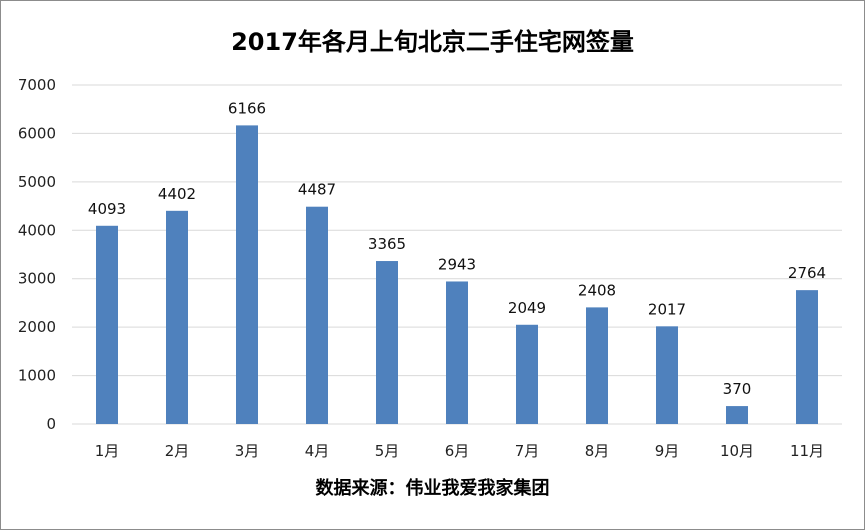 The height and width of the screenshot is (530, 865). Describe the element at coordinates (37, 182) in the screenshot. I see `y-tick-label: 5000` at that location.